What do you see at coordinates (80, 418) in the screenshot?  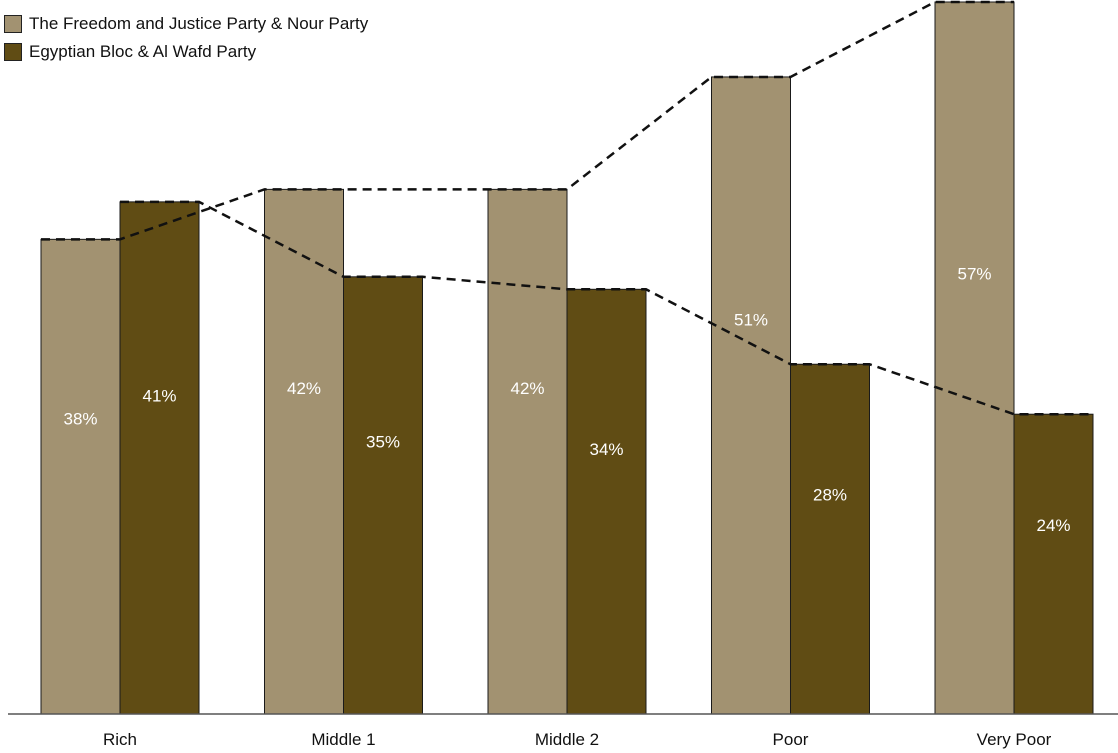 I see `data-label-rich-series-0: 38%` at bounding box center [80, 418].